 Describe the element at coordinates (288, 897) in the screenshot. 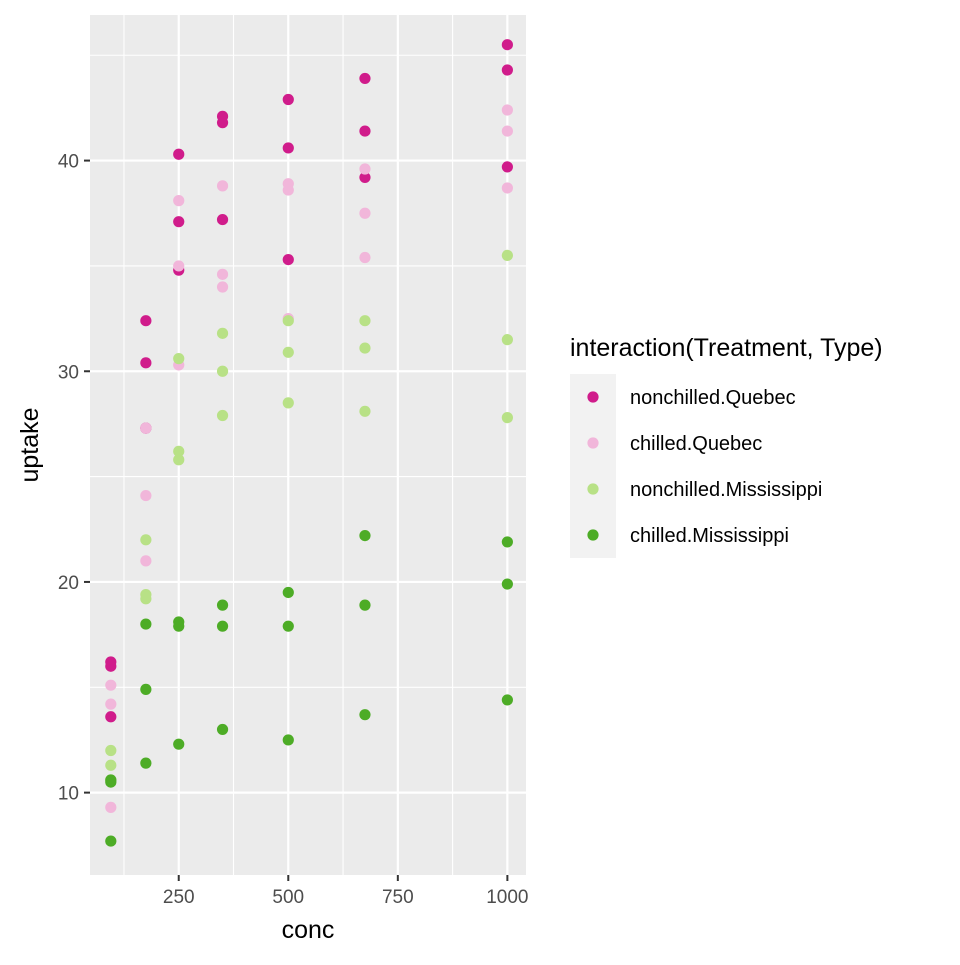

I see `x-tick-label: 500` at that location.